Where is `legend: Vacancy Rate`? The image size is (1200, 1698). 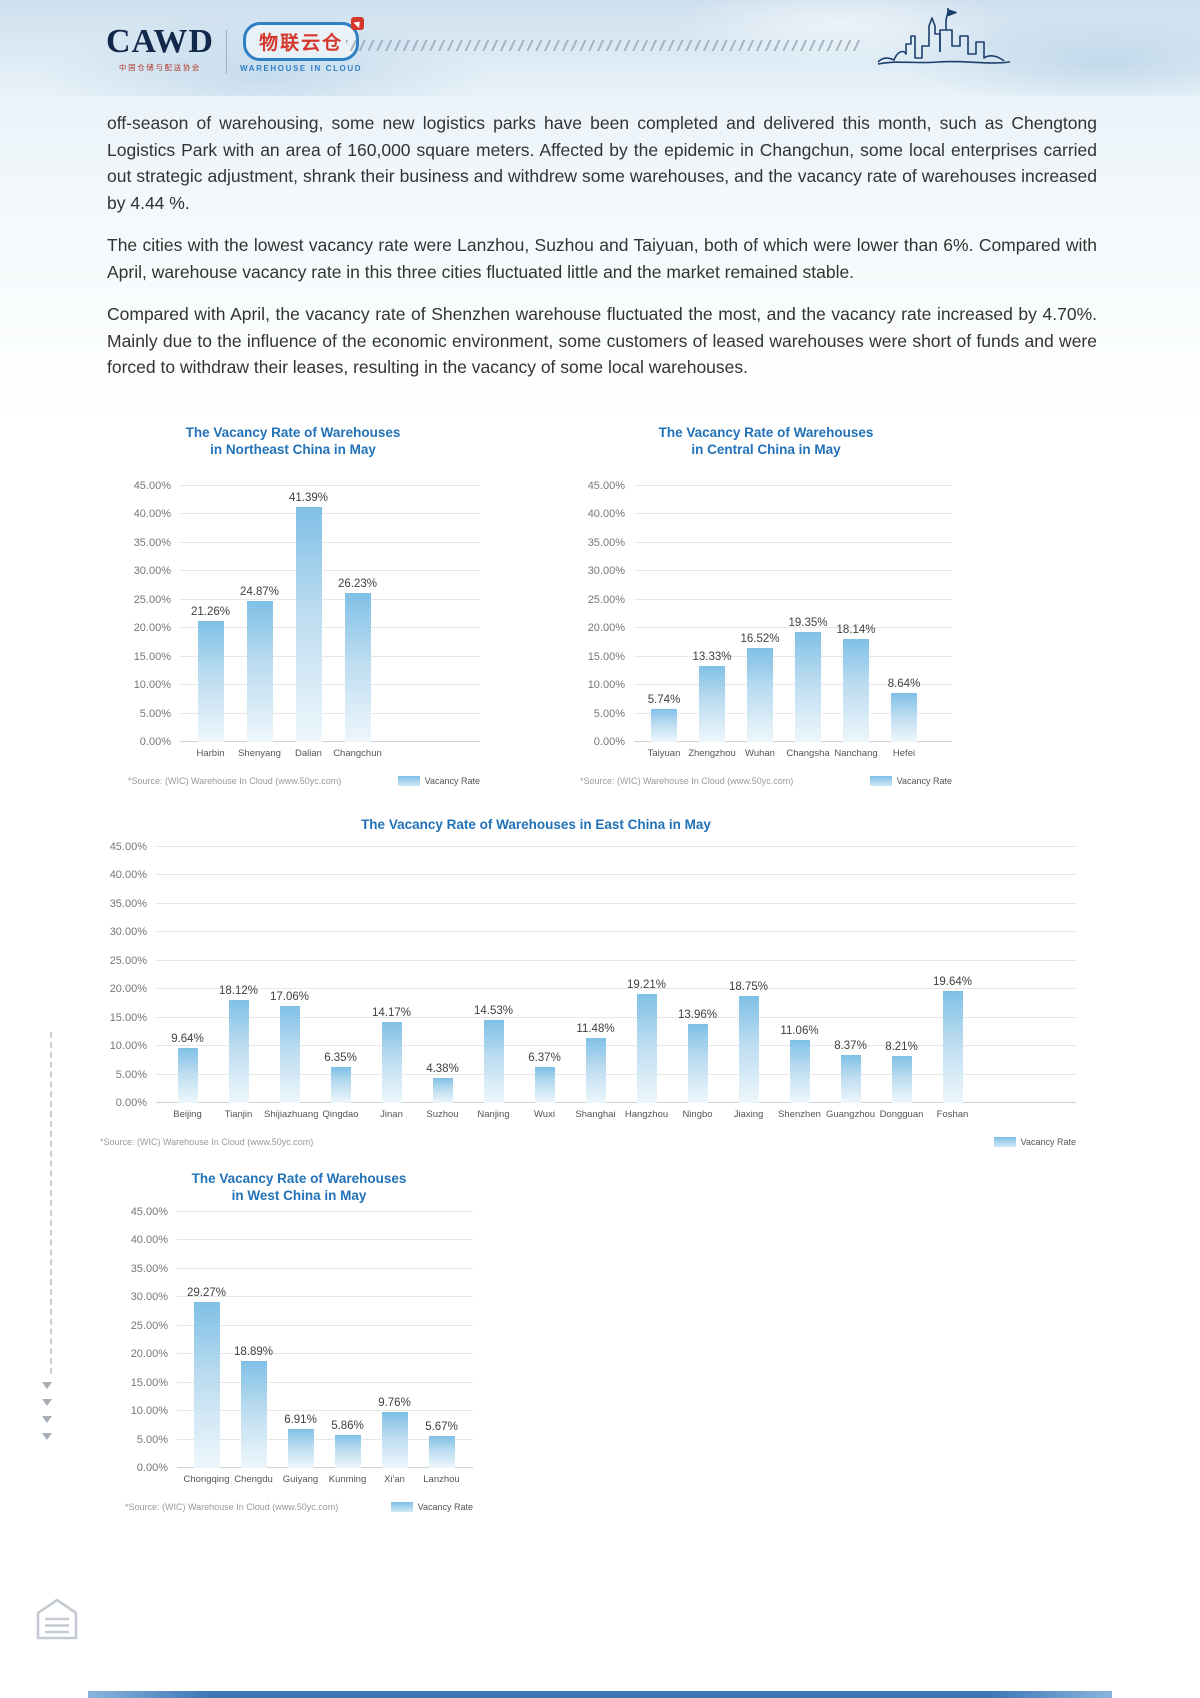 legend: Vacancy Rate is located at coordinates (910, 781).